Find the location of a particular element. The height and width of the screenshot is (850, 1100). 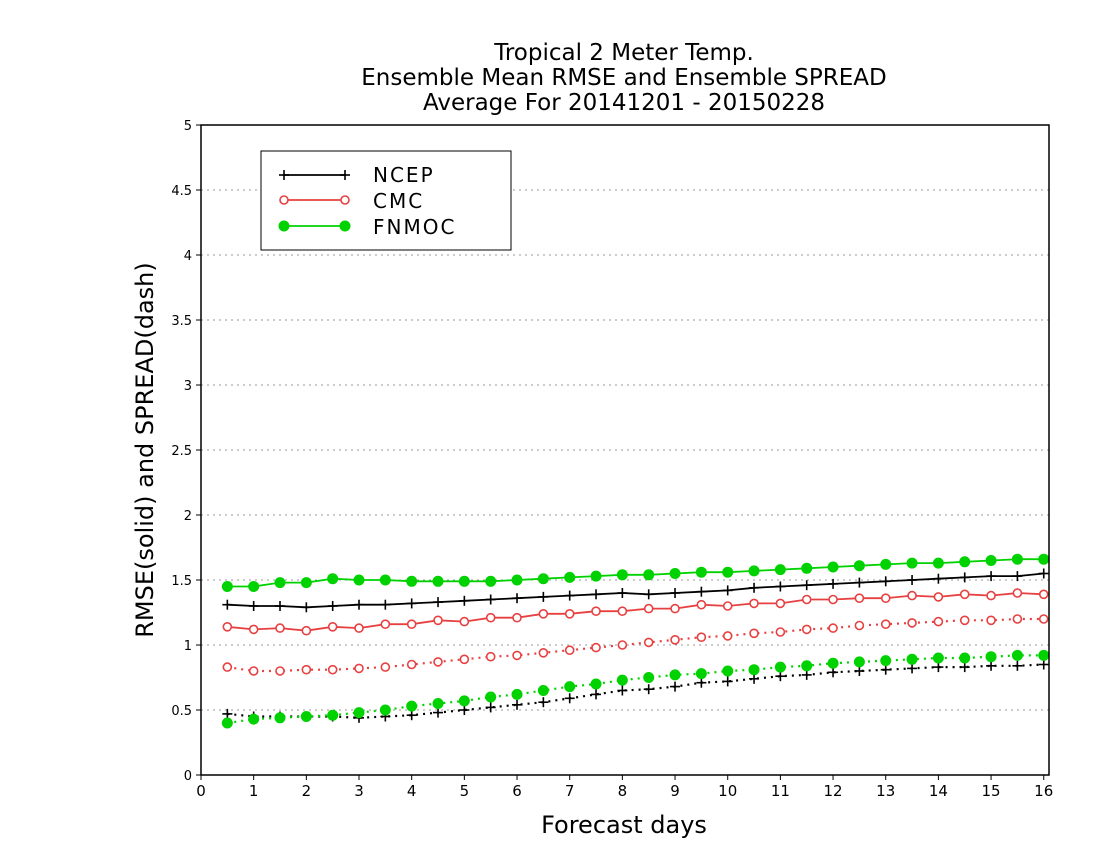

legend-key-ncep is located at coordinates (314, 175).